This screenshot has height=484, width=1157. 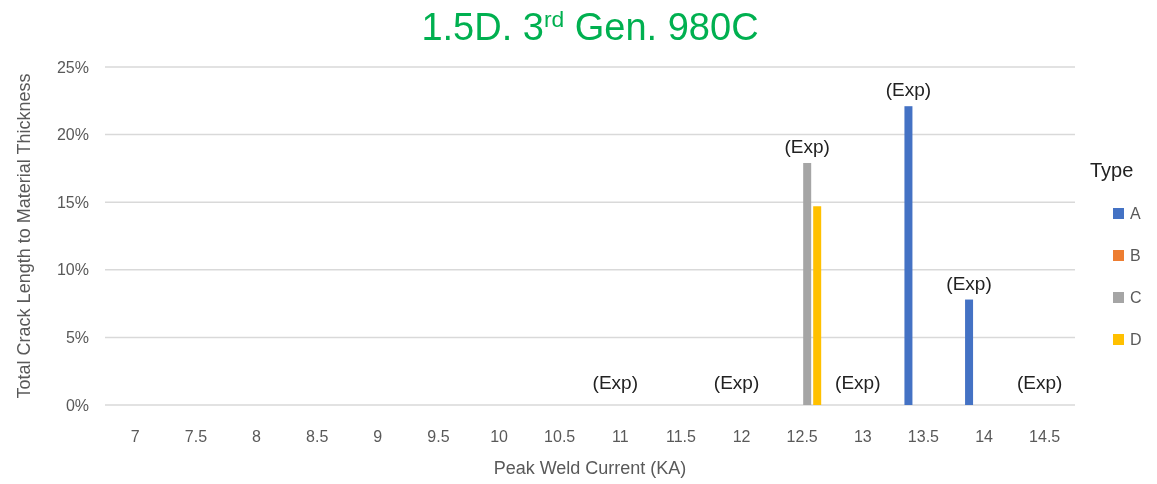 What do you see at coordinates (681, 436) in the screenshot?
I see `x-tick-label: 11.5` at bounding box center [681, 436].